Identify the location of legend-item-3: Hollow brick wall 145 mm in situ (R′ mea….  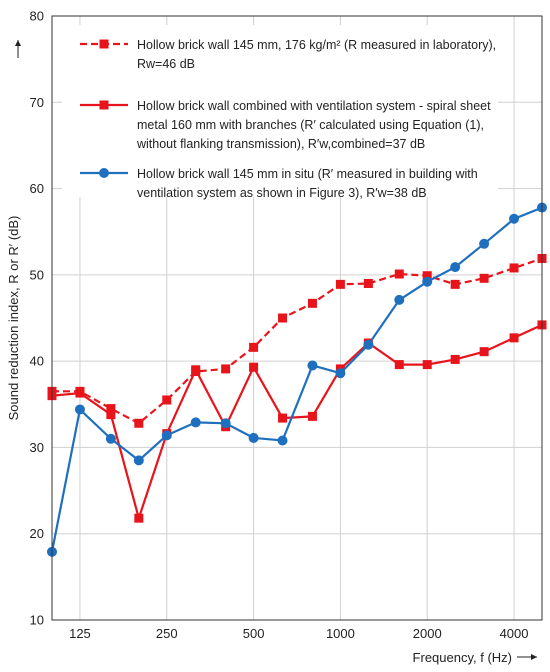
(279, 183).